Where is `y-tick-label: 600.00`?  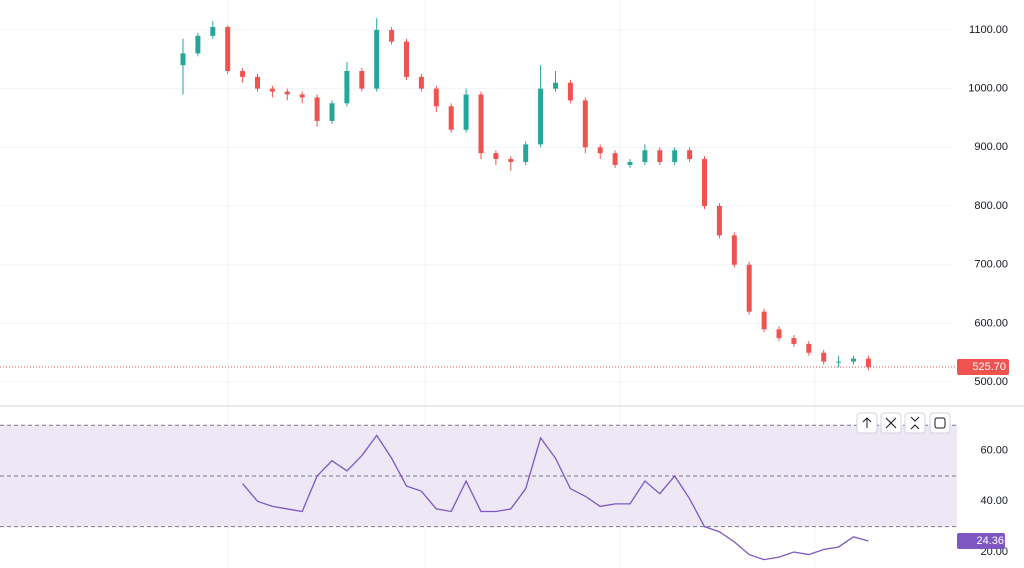
y-tick-label: 600.00 is located at coordinates (991, 323).